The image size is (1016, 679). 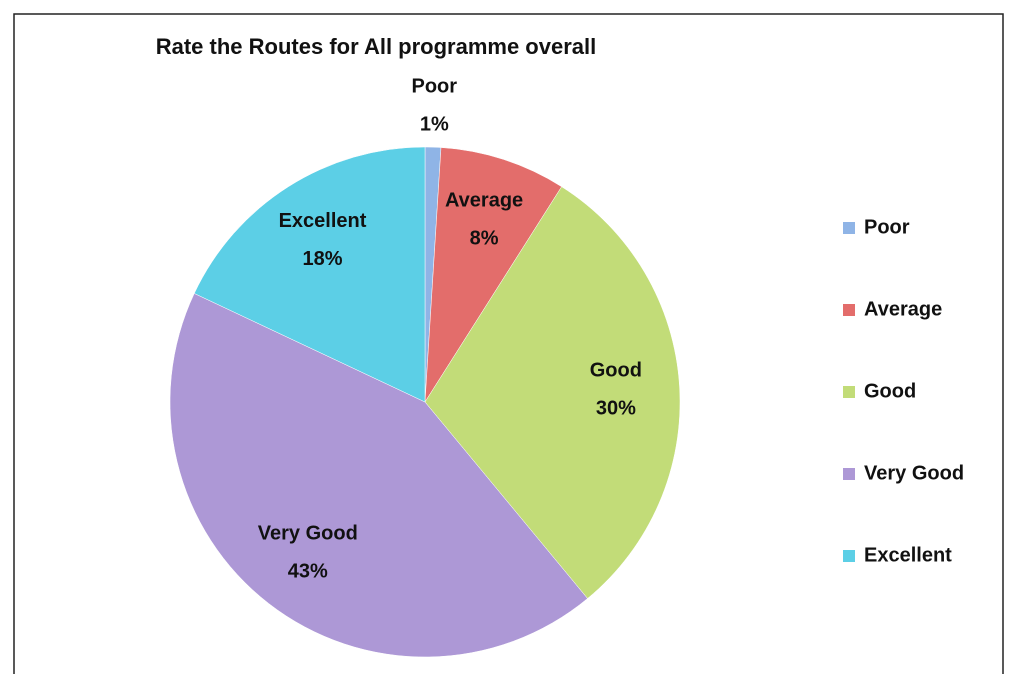 I want to click on slice-label-value: 8%, so click(x=484, y=238).